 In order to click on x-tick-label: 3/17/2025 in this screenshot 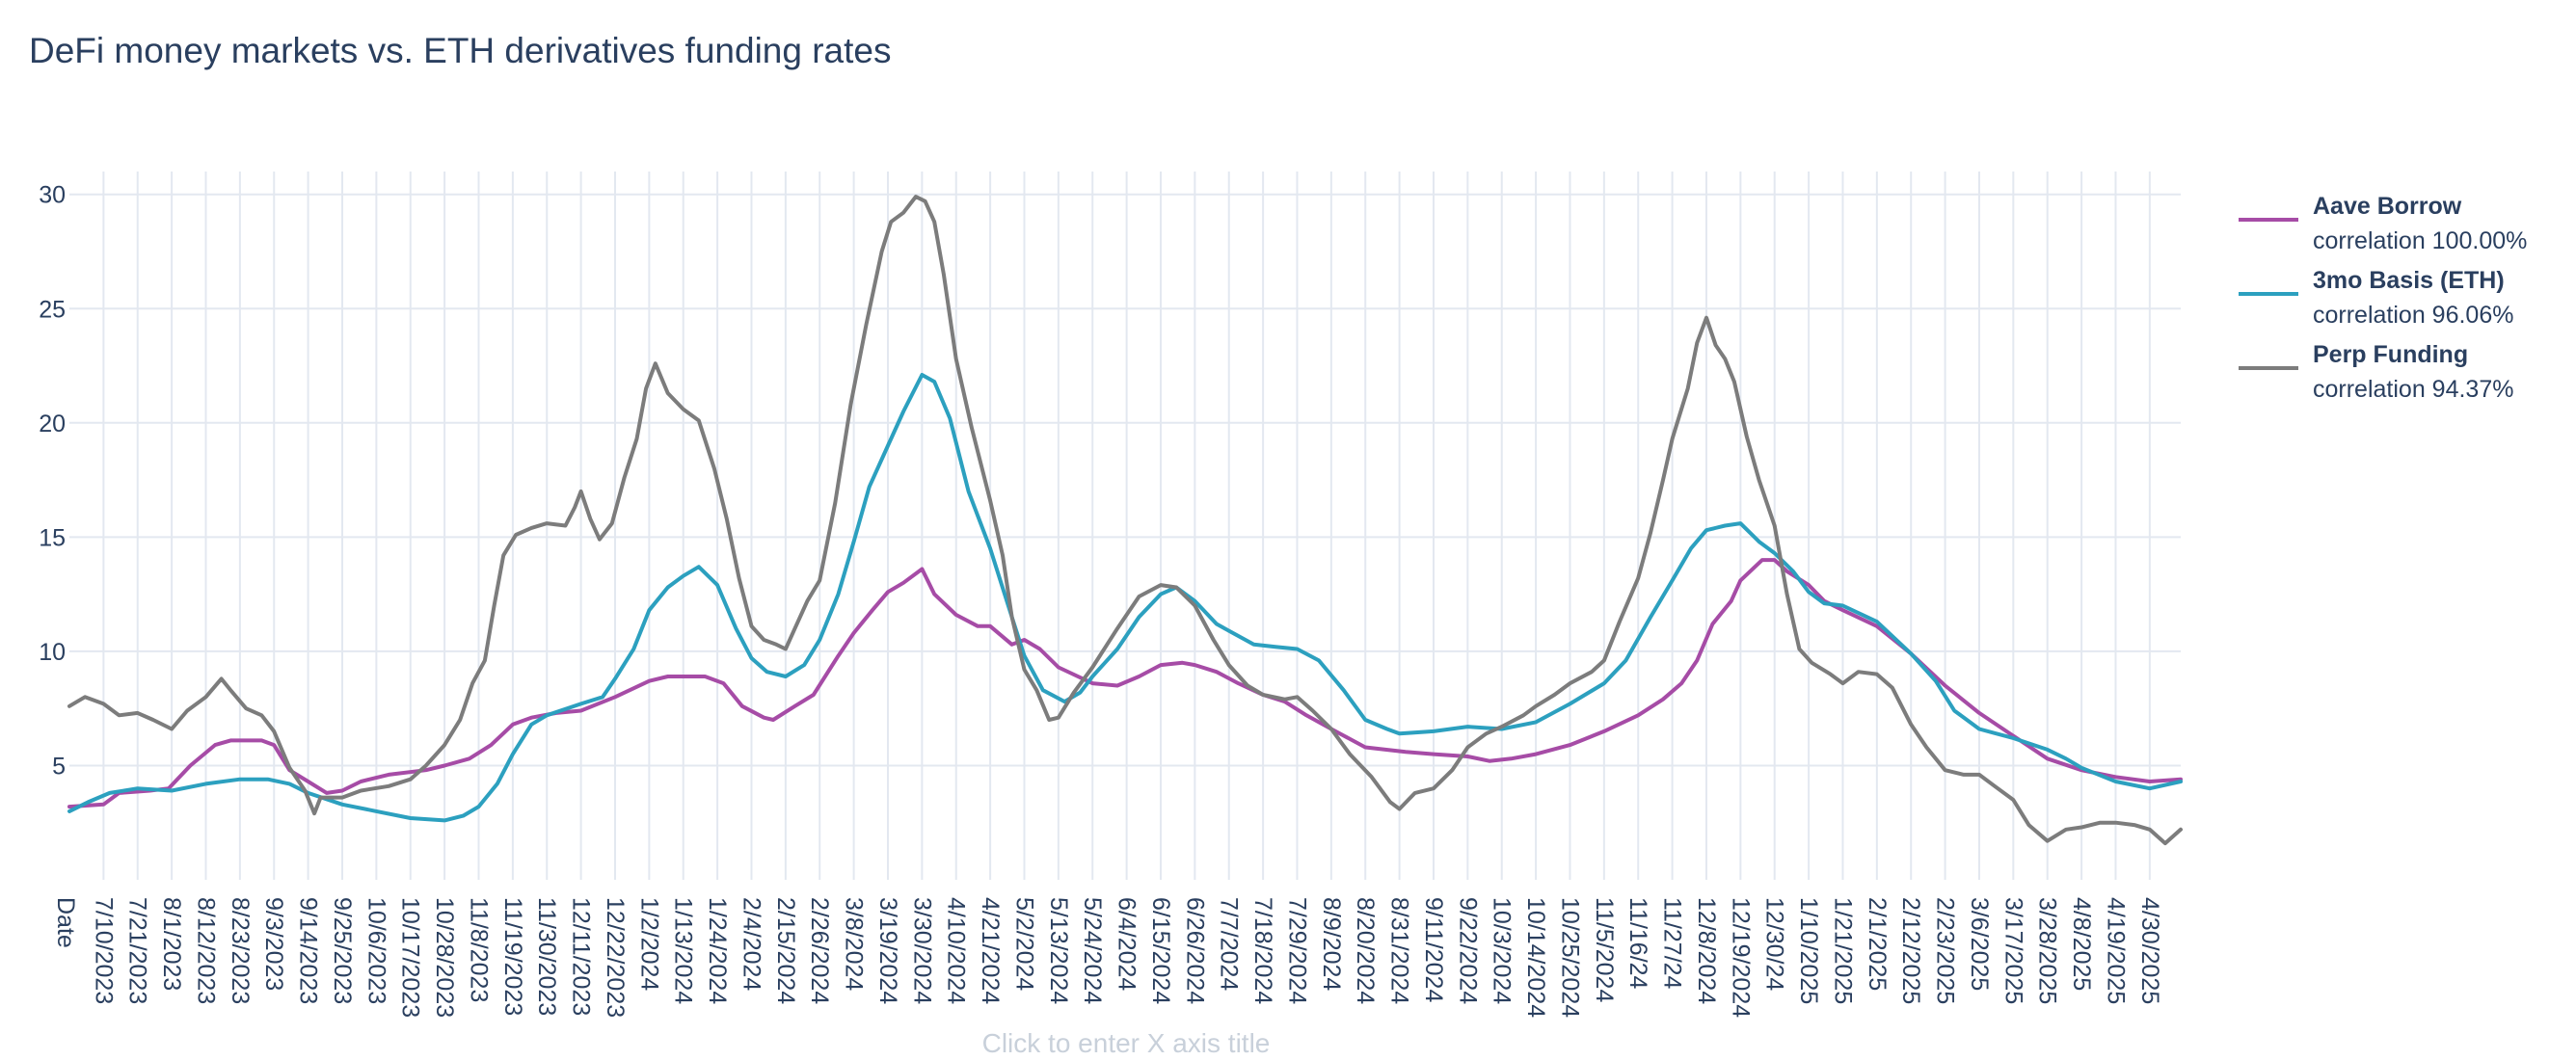, I will do `click(2012, 950)`.